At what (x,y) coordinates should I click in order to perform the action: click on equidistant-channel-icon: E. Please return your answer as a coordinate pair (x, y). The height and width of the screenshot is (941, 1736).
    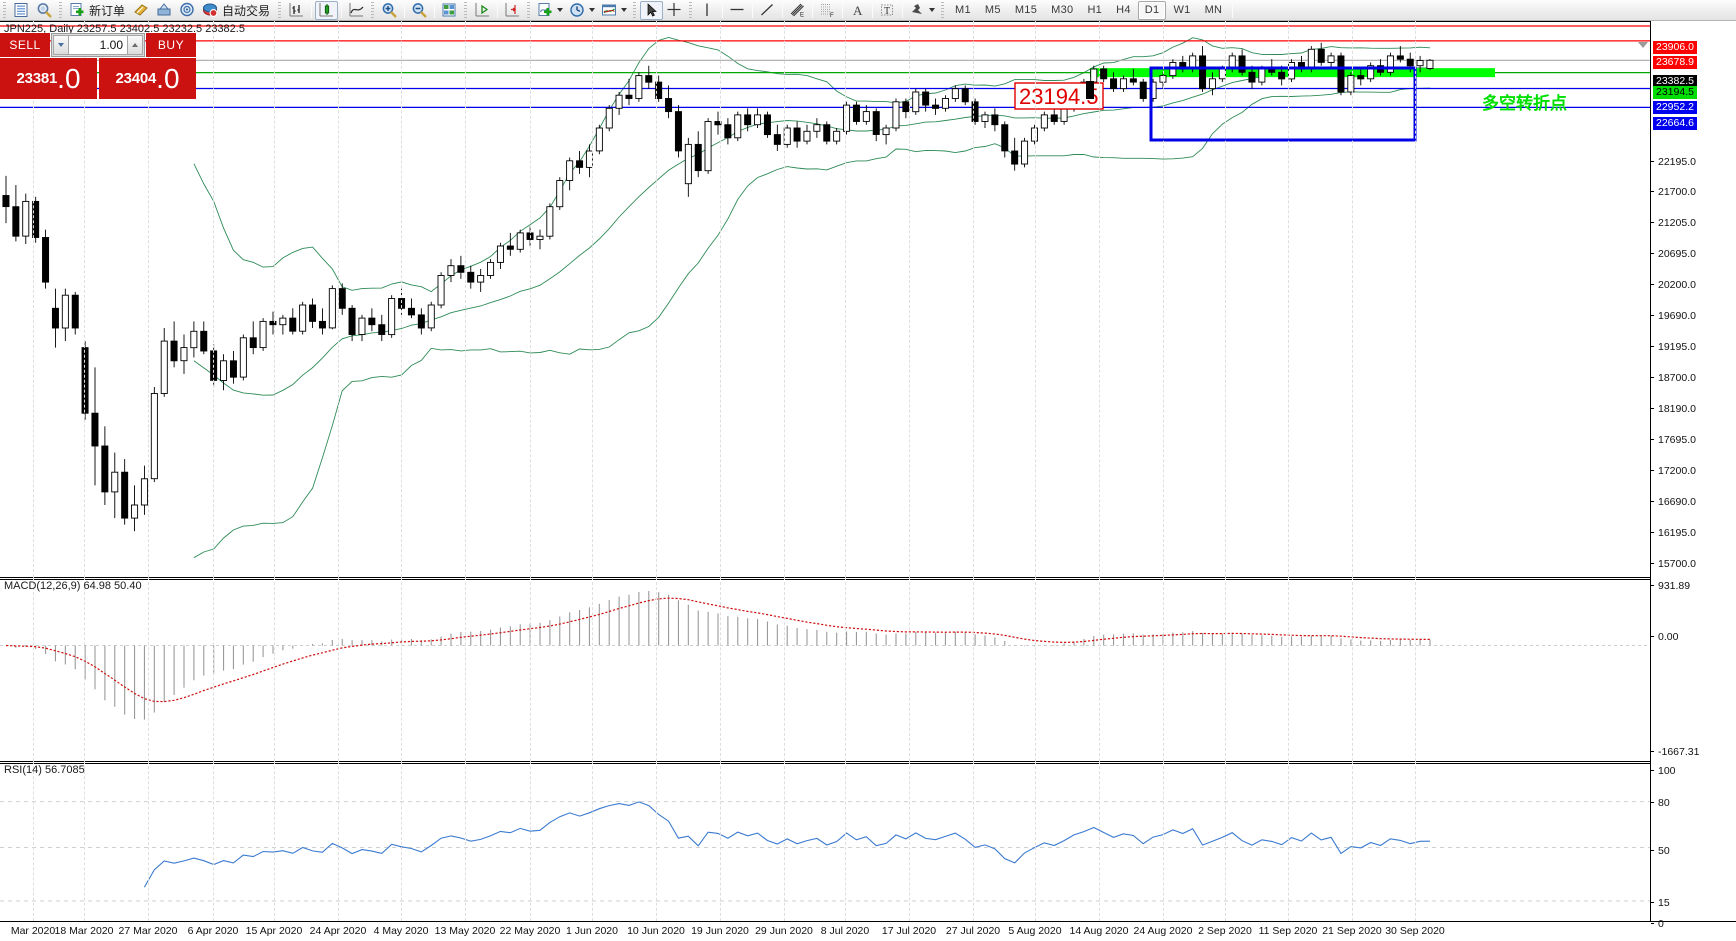
    Looking at the image, I should click on (797, 10).